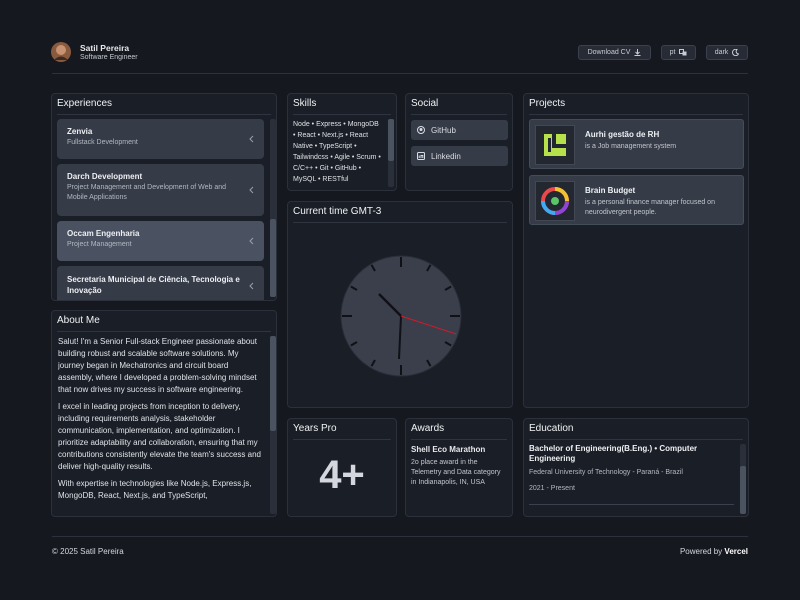  Describe the element at coordinates (459, 104) in the screenshot. I see `card-title: Social` at that location.